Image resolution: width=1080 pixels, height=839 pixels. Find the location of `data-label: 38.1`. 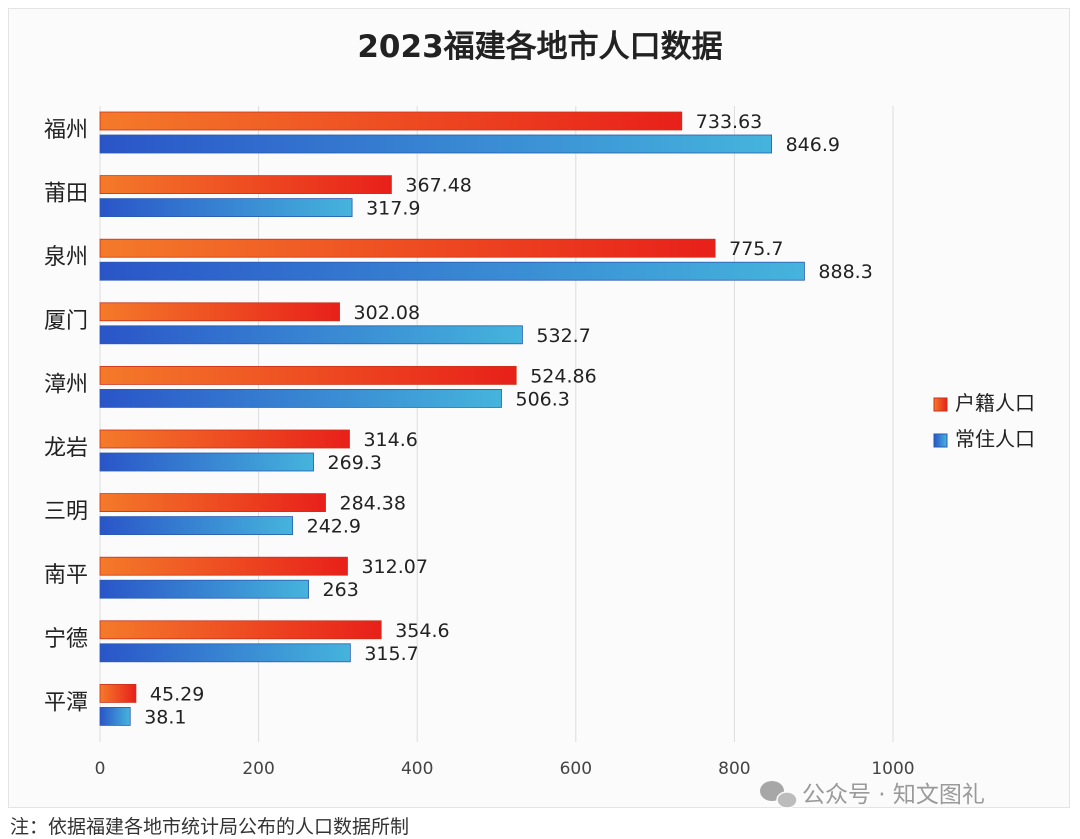

data-label: 38.1 is located at coordinates (165, 717).